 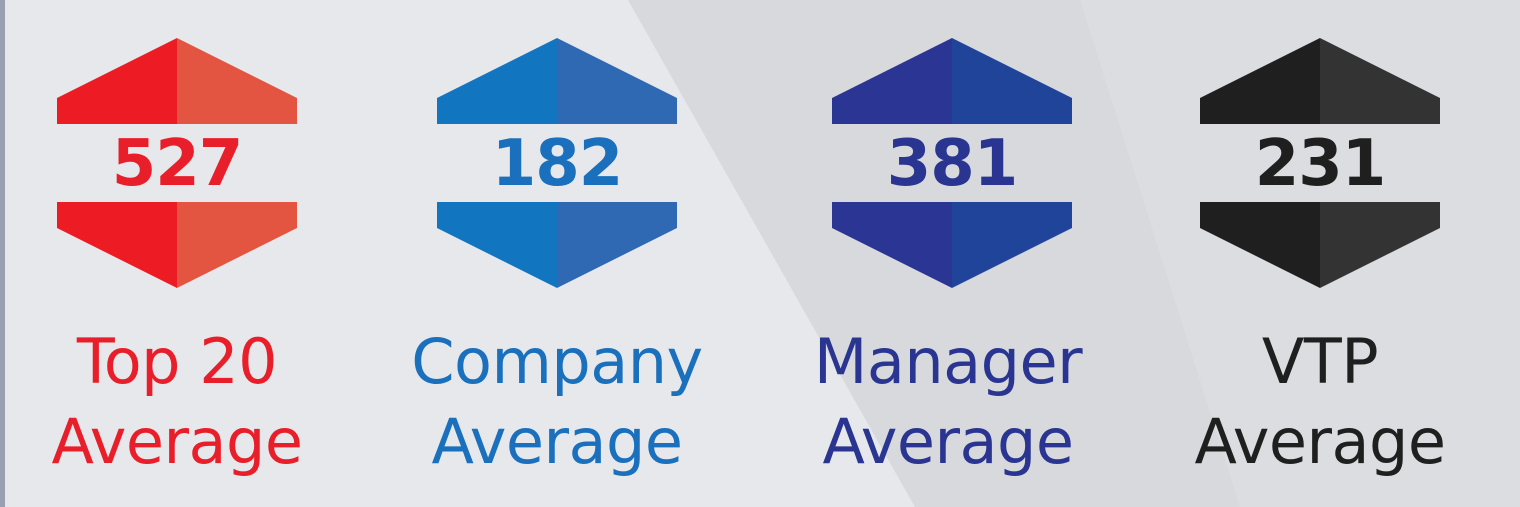 I want to click on badge-value: 231, so click(x=1320, y=164).